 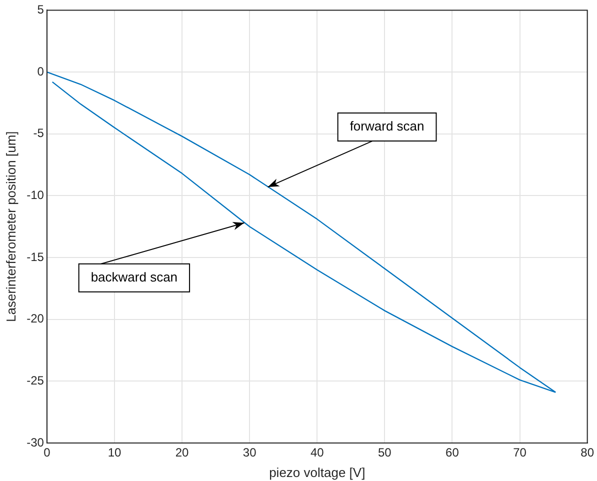 I want to click on x-tick-label: 30, so click(x=249, y=453).